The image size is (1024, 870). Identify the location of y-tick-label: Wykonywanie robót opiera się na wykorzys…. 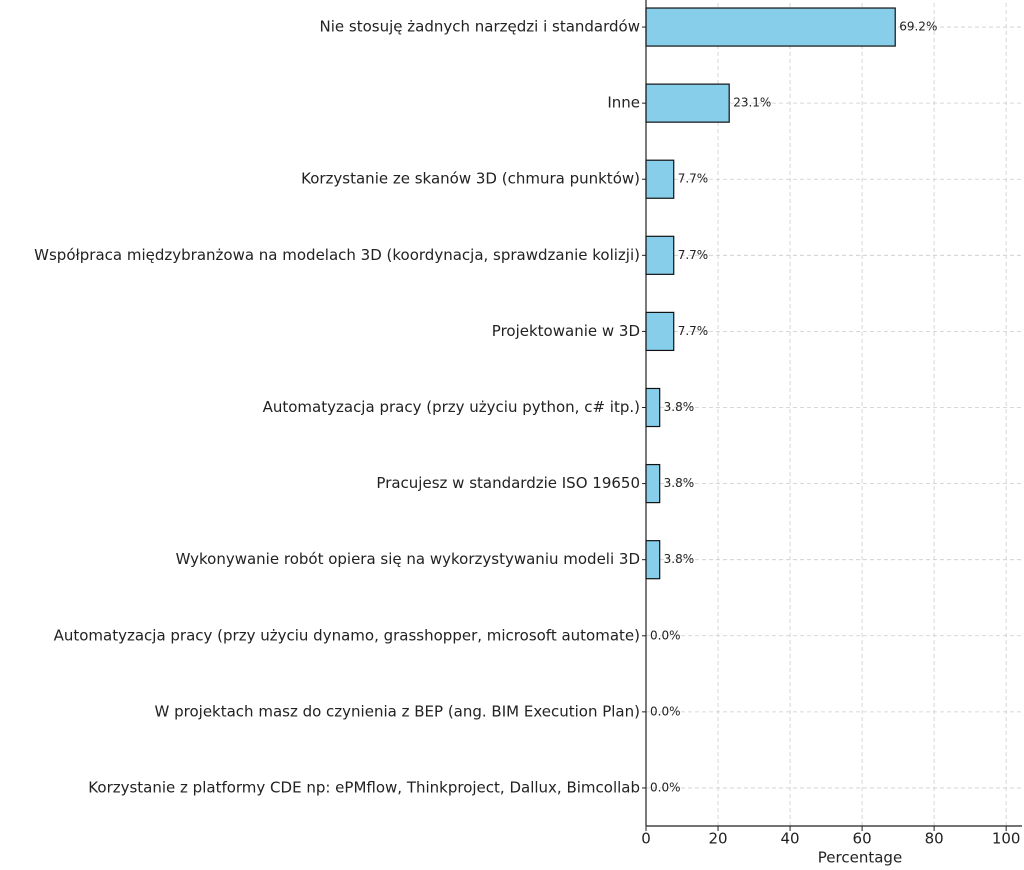
(408, 559).